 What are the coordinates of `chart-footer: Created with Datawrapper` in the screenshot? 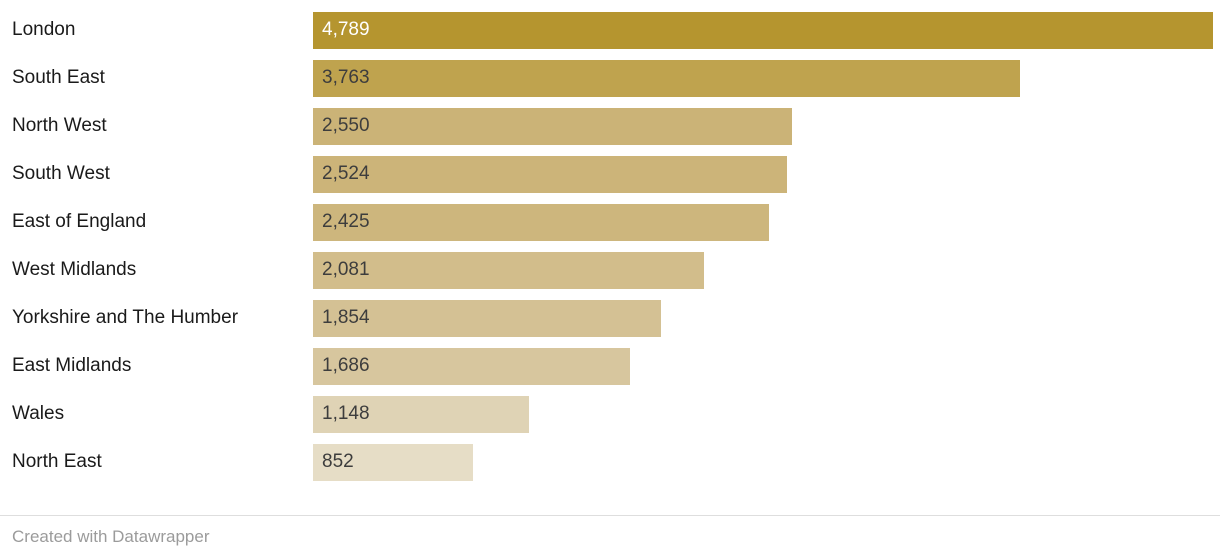 It's located at (610, 531).